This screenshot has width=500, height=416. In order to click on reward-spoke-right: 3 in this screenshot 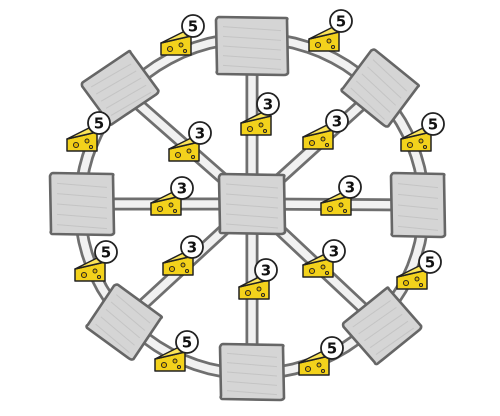, I will do `click(341, 195)`.